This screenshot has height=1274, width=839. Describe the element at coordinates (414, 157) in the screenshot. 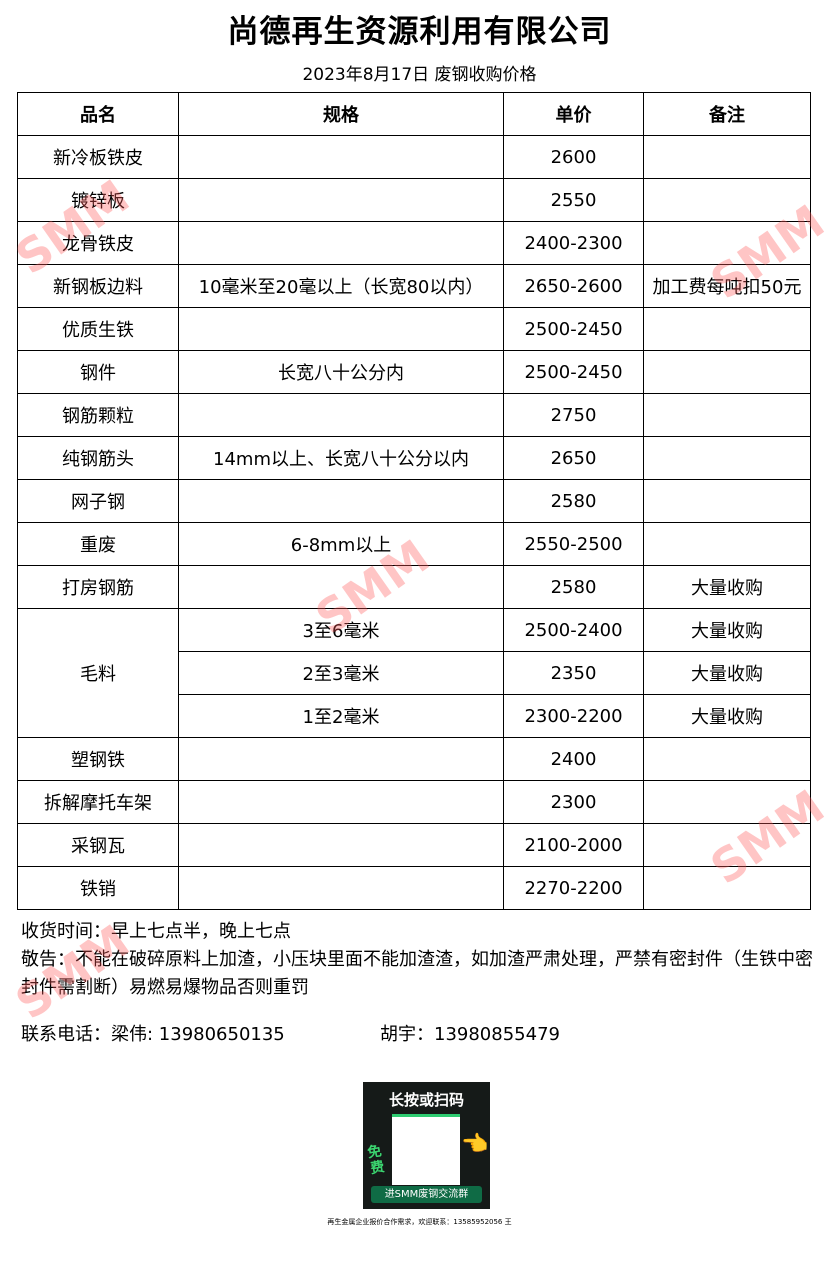

I see `table-row: 新冷板铁皮 2600` at that location.